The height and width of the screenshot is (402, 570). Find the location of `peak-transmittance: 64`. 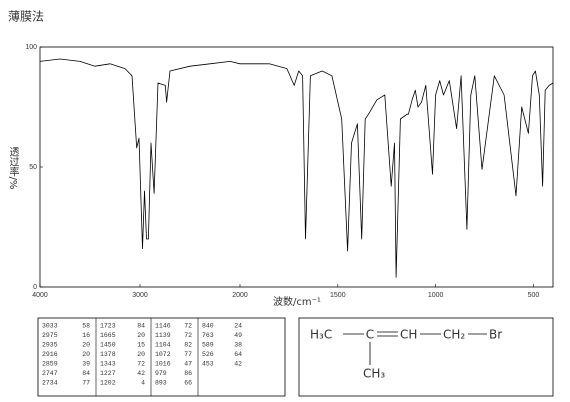

peak-transmittance: 64 is located at coordinates (238, 354).